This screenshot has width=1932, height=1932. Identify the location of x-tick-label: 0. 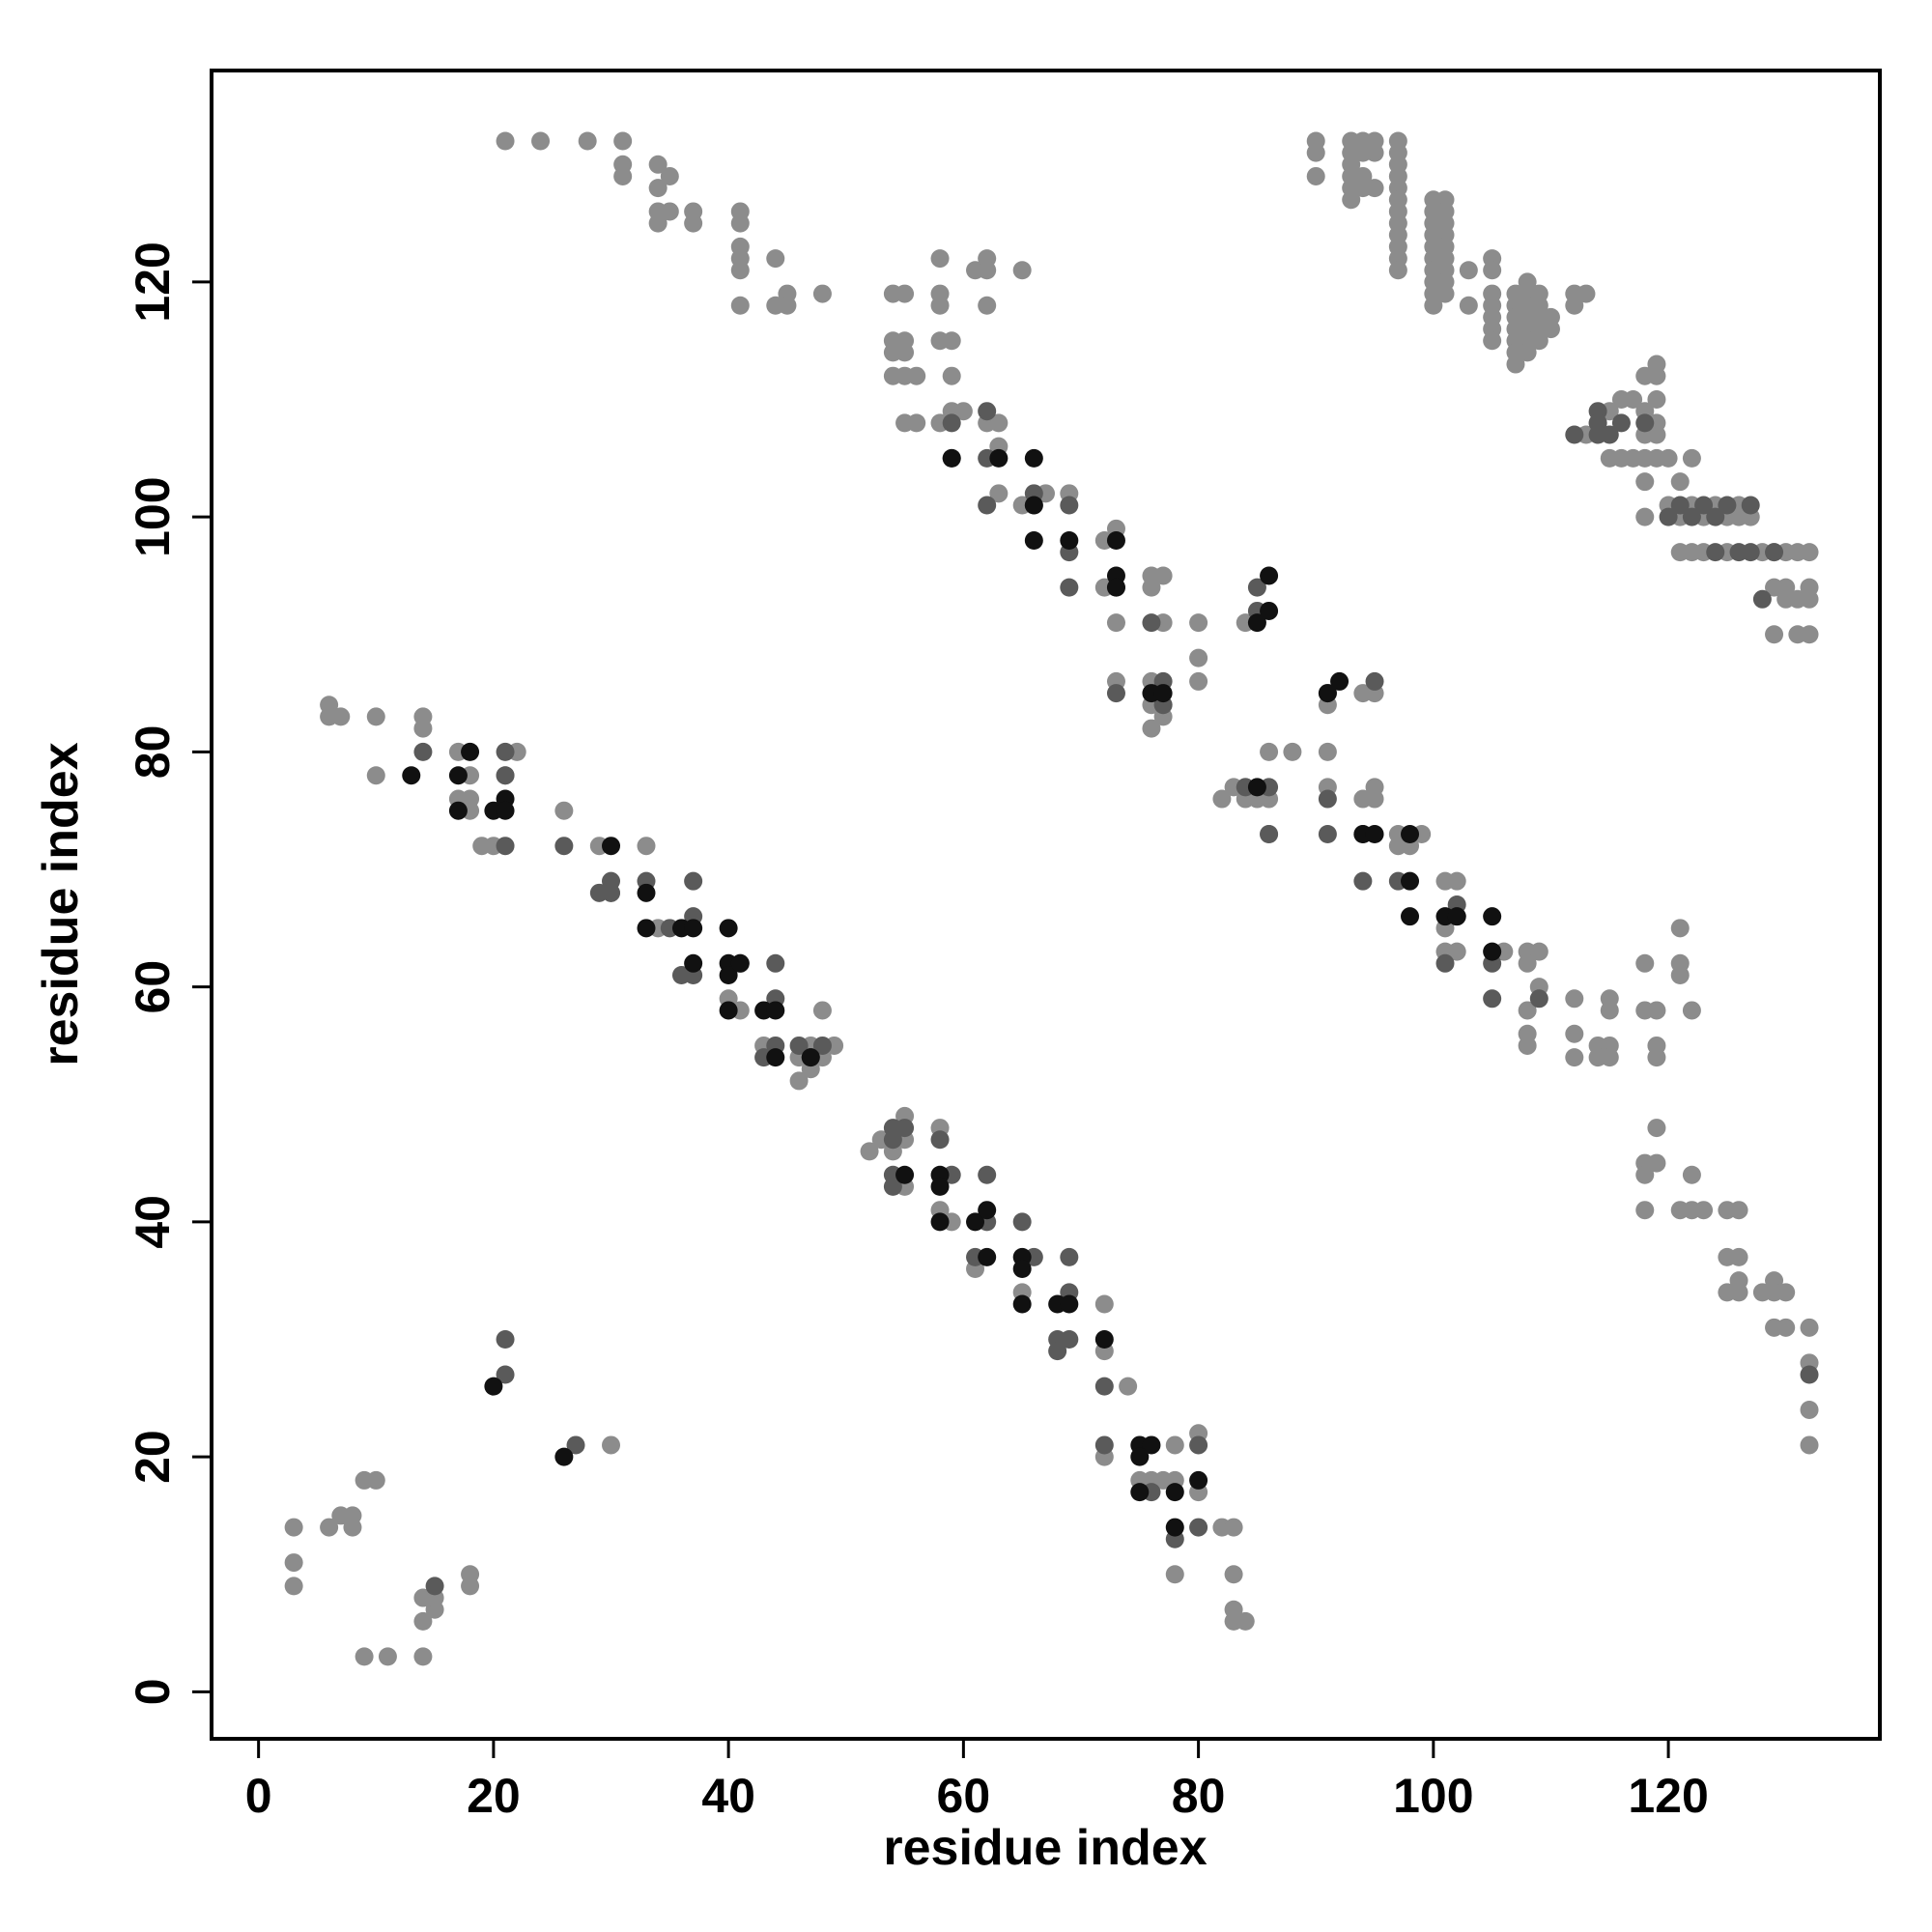
(258, 1796).